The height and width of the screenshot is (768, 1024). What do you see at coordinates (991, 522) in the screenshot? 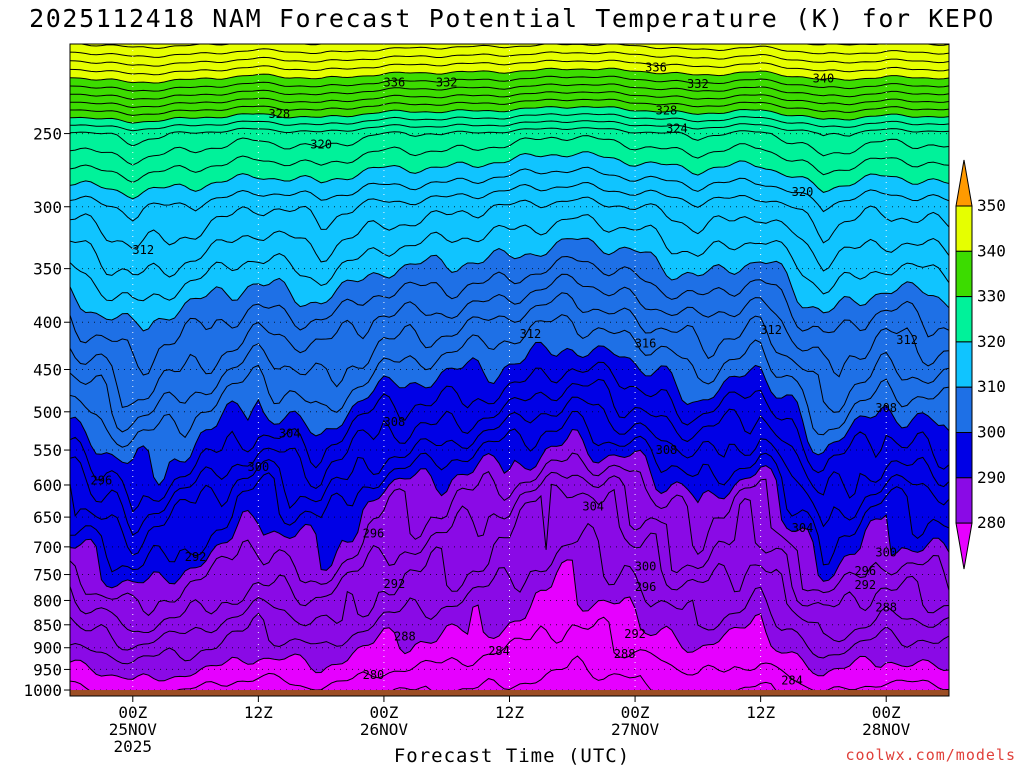
I see `colorbar-label: 280` at bounding box center [991, 522].